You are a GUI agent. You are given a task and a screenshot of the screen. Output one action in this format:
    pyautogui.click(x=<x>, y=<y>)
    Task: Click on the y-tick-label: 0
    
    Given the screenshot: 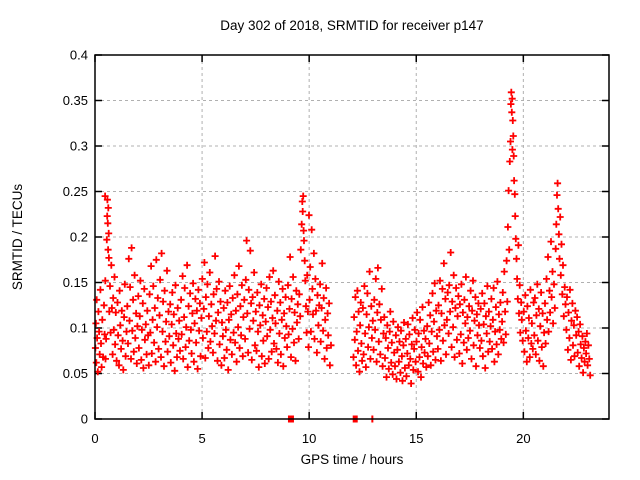 What is the action you would take?
    pyautogui.click(x=84, y=419)
    